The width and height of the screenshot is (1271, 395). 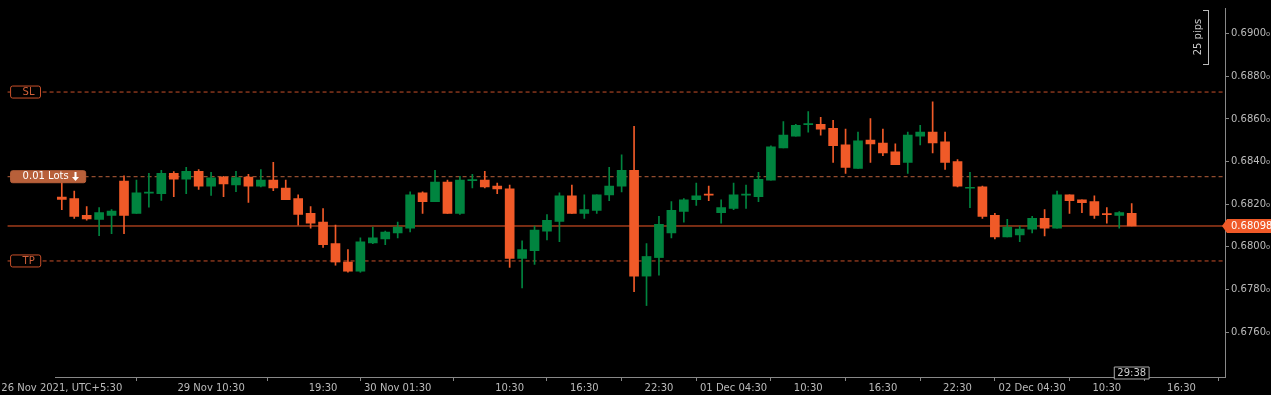 What do you see at coordinates (1032, 387) in the screenshot?
I see `x-tick-label: 02 Dec 04:30` at bounding box center [1032, 387].